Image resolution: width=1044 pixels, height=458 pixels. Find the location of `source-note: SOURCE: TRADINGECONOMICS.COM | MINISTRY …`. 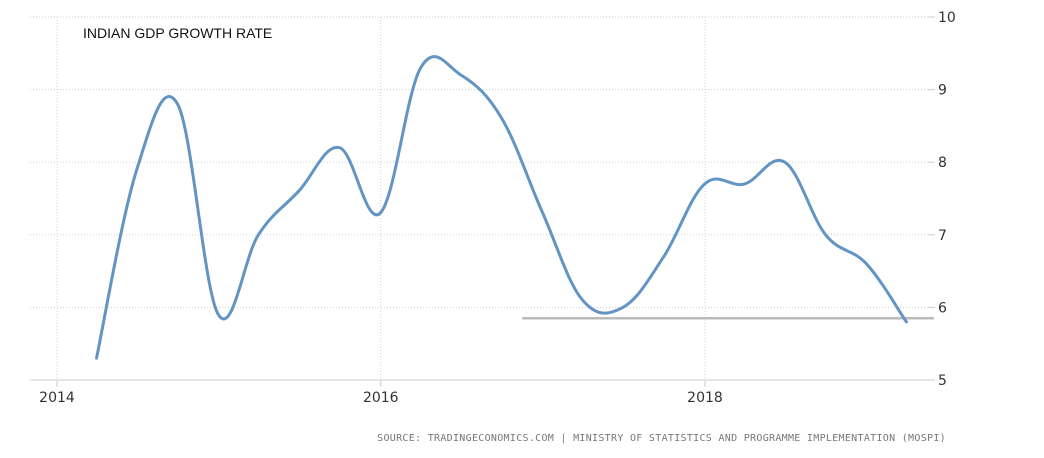

source-note: SOURCE: TRADINGECONOMICS.COM | MINISTRY … is located at coordinates (661, 438).